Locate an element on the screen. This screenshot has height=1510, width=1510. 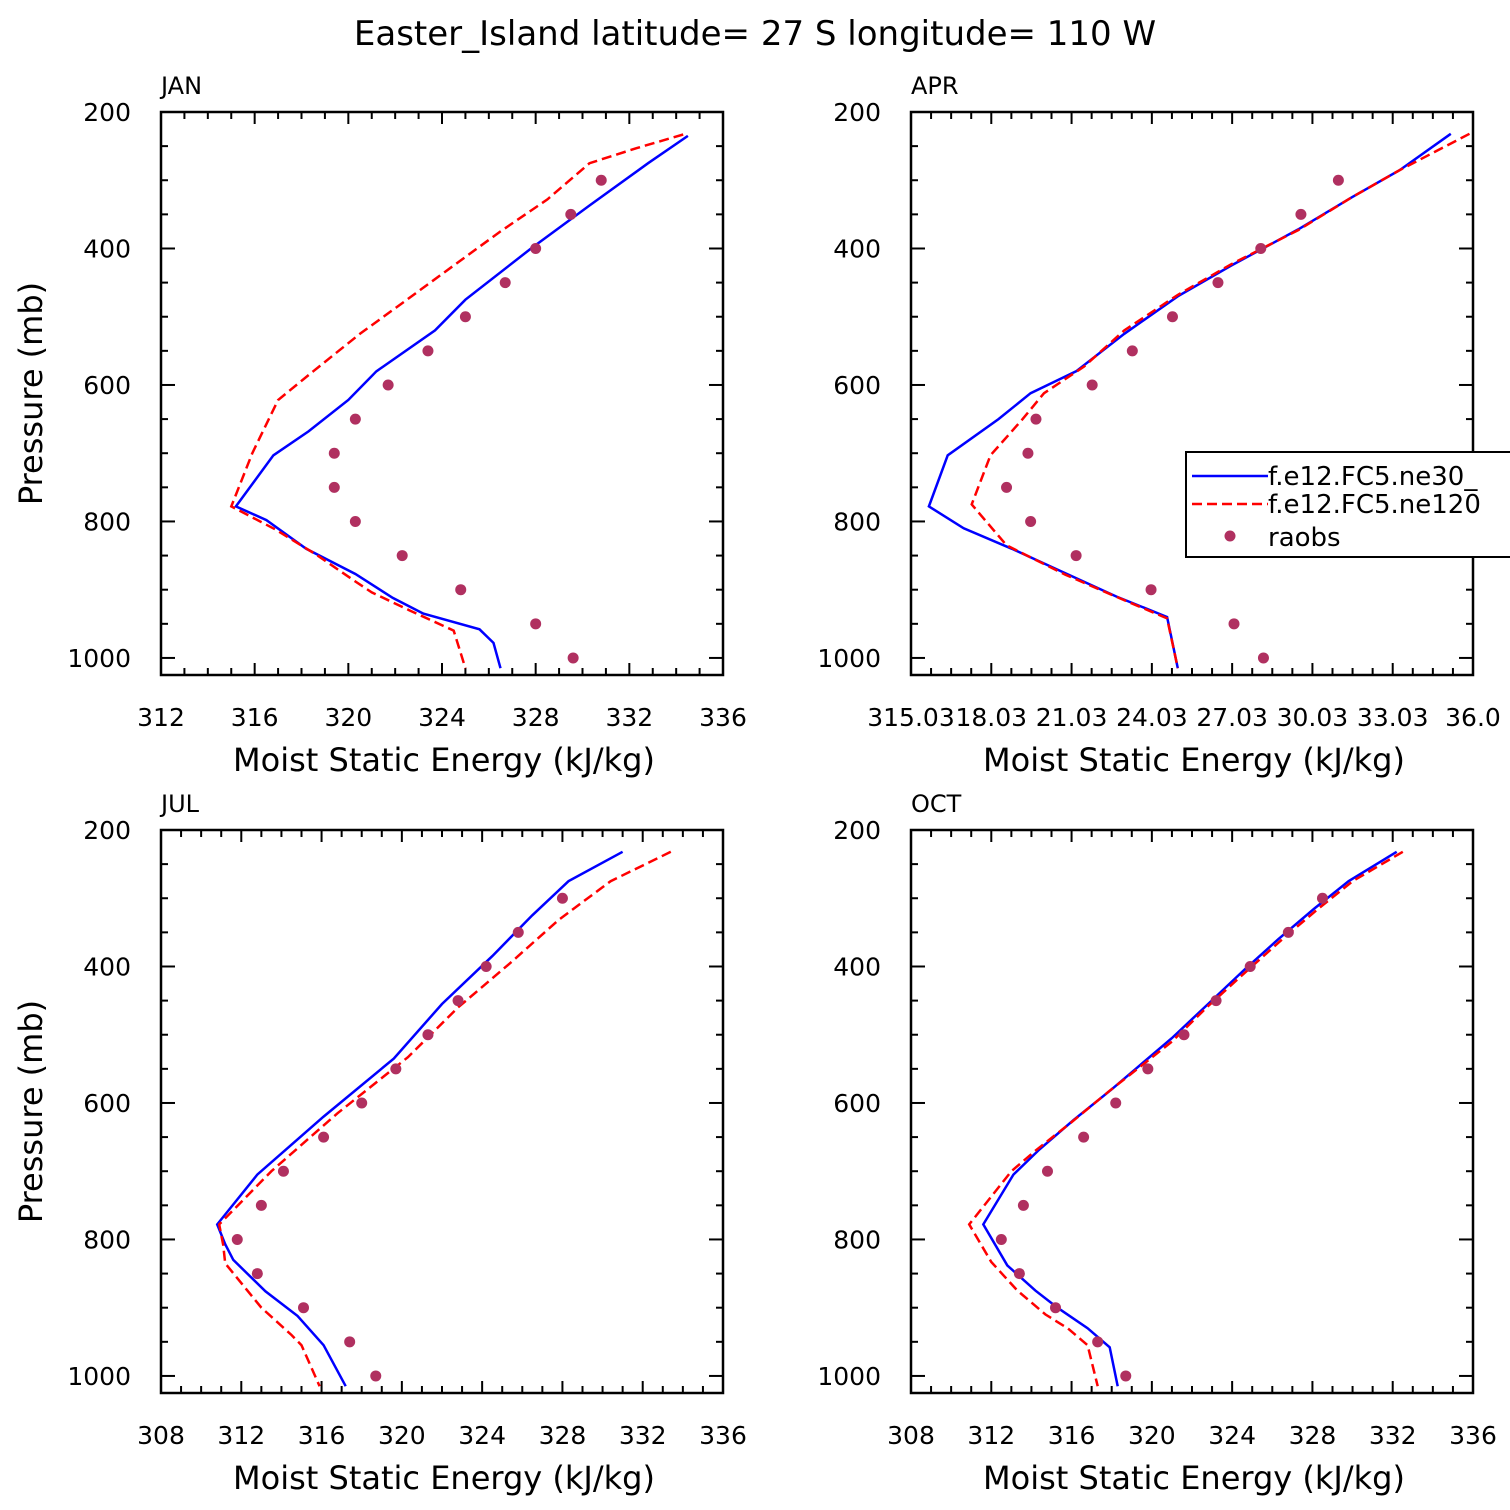
series-line-ne120 is located at coordinates (456, 401).